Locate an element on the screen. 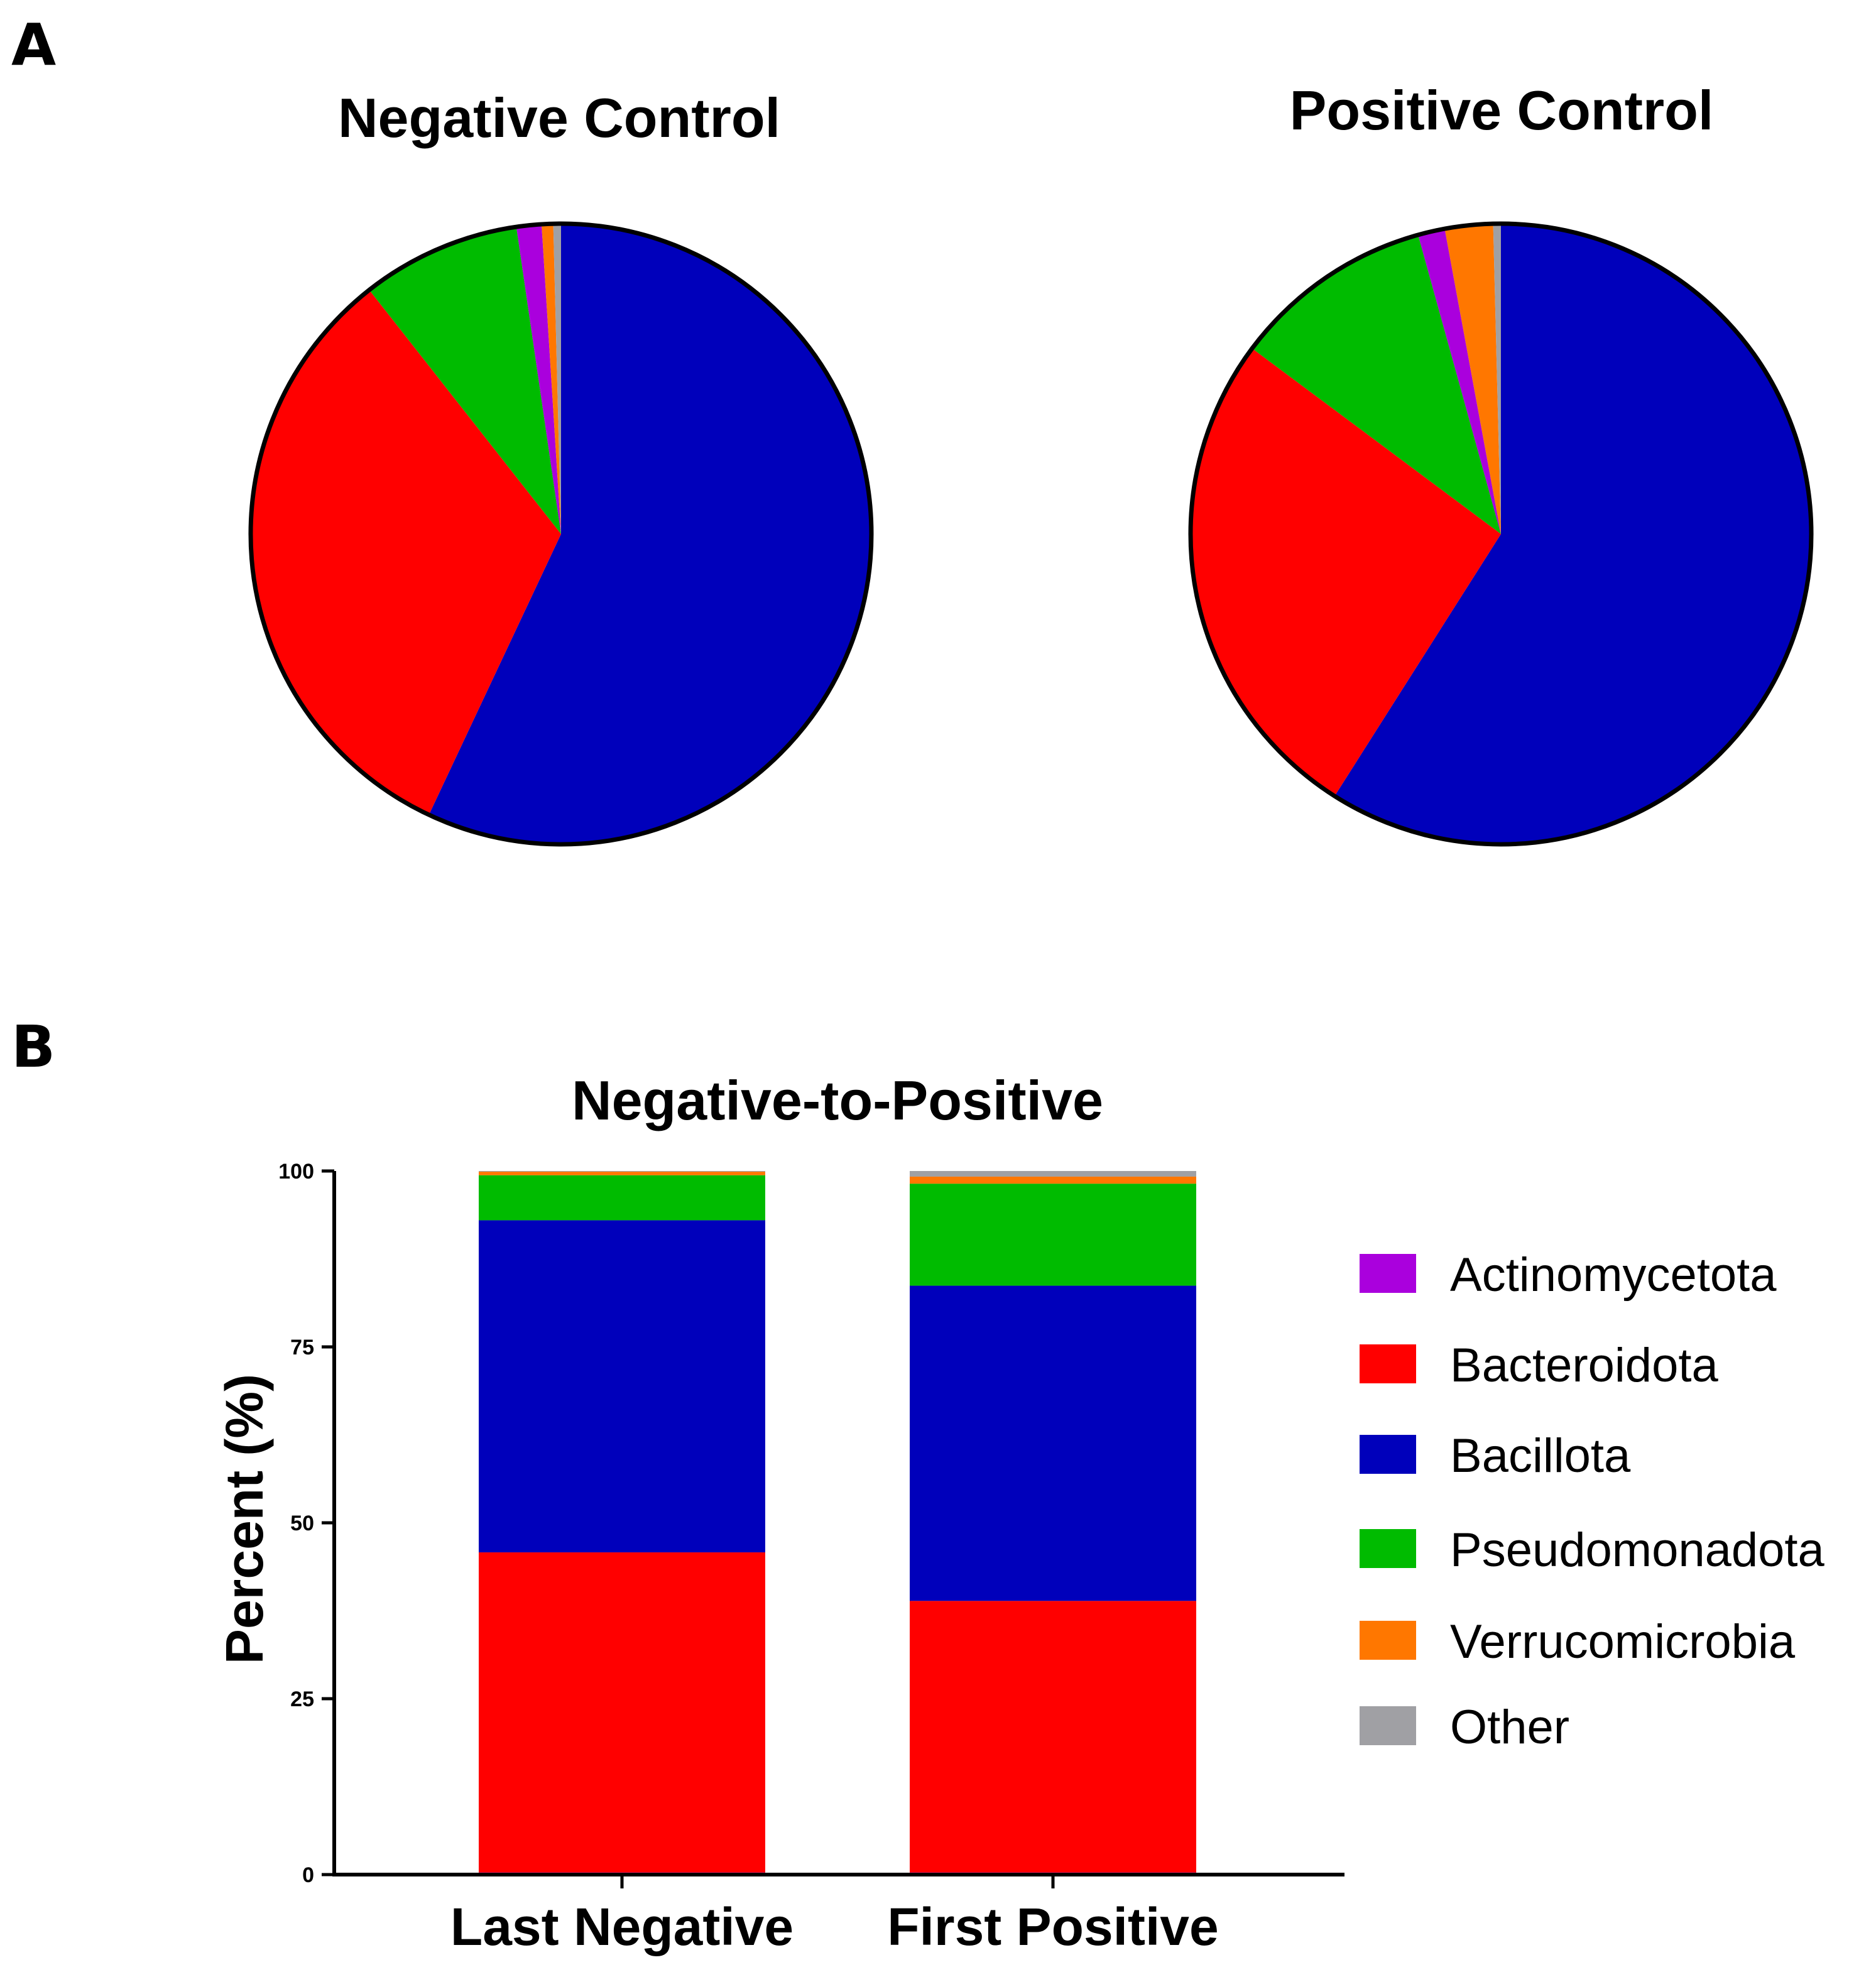 This screenshot has width=1876, height=1977. legend-swatch-other is located at coordinates (1388, 1725).